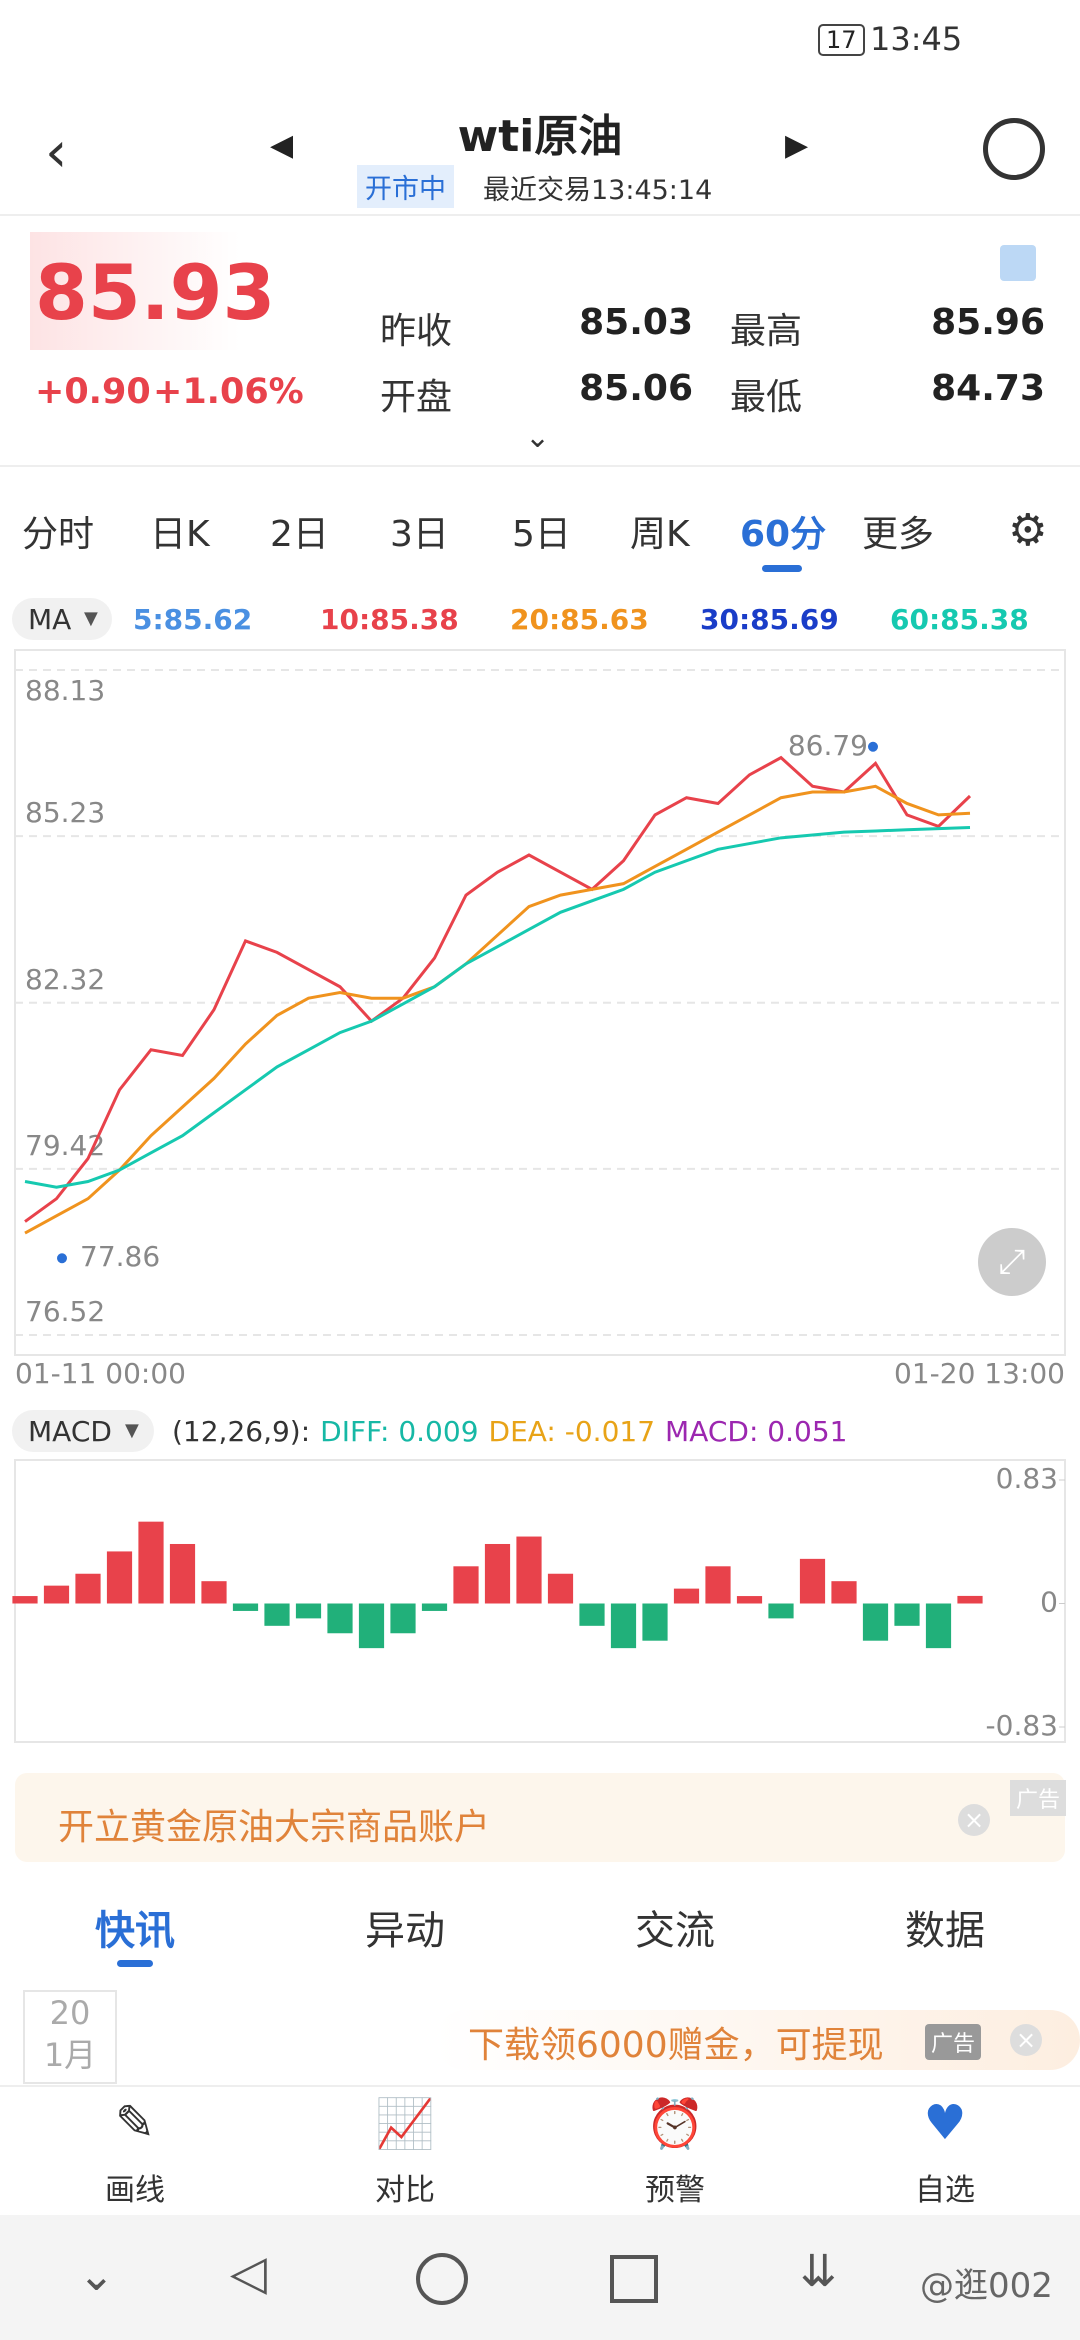 The height and width of the screenshot is (2340, 1080). I want to click on period-tab: 分时, so click(58, 534).